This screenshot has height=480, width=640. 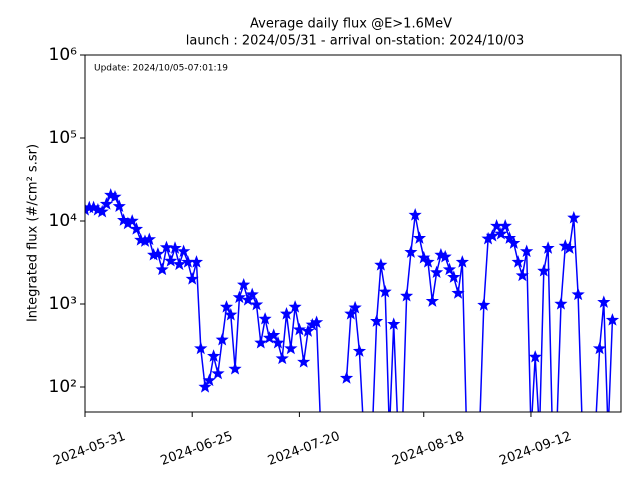 I want to click on y-tick-label: 10⁵, so click(x=63, y=138).